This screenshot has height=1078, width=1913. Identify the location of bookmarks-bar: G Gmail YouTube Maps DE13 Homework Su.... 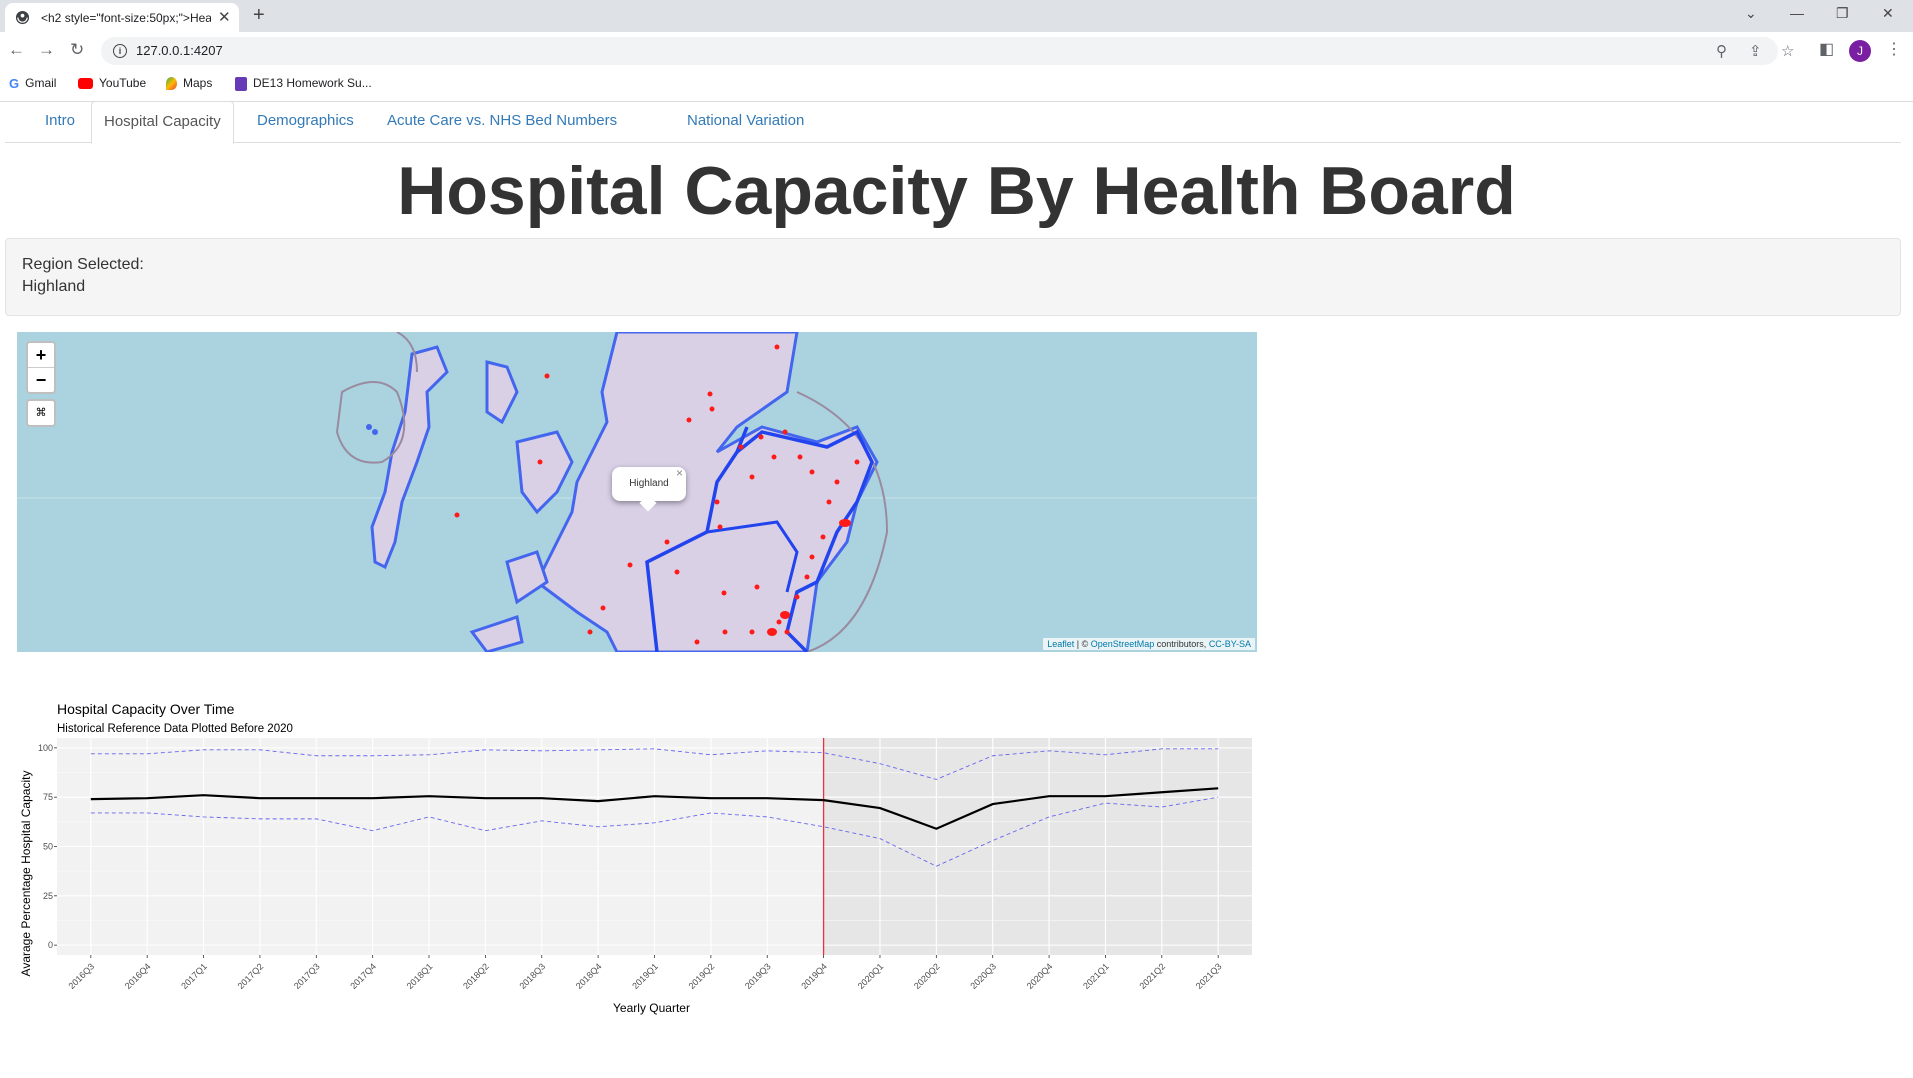
(956, 86).